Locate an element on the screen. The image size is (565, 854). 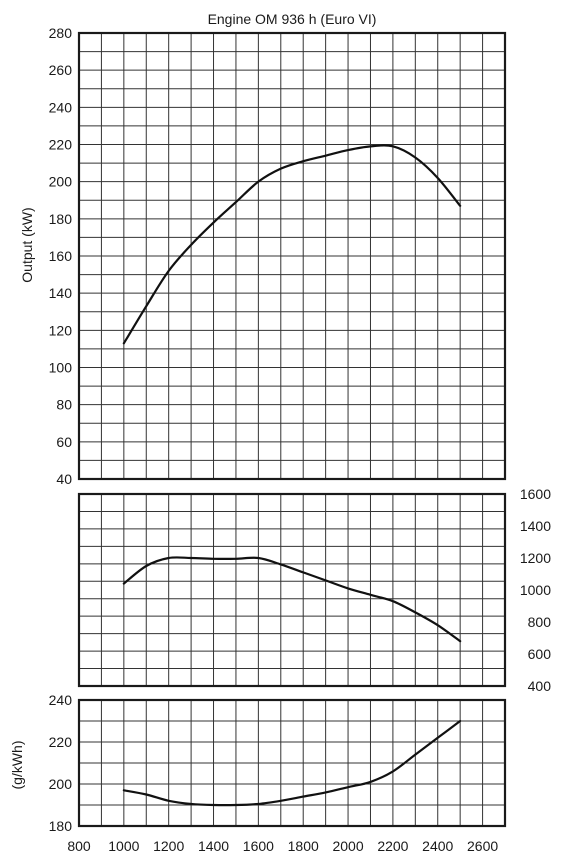
output-y-tick-label: 240 is located at coordinates (61, 107).